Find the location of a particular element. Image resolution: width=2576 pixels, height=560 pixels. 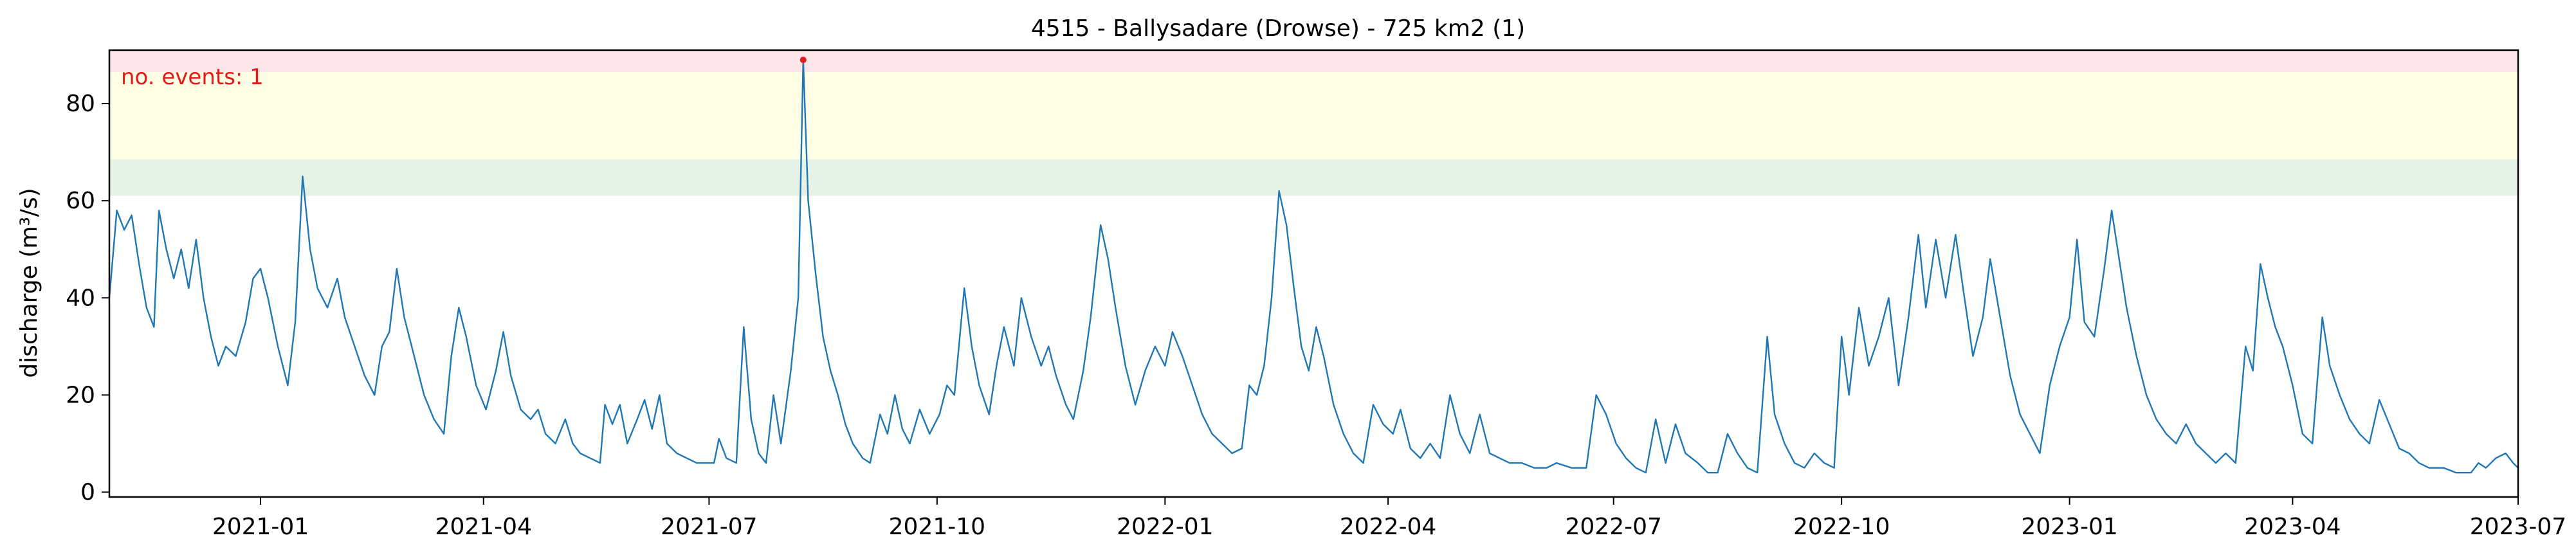

x-tick-label: 2023-07 is located at coordinates (2518, 527).